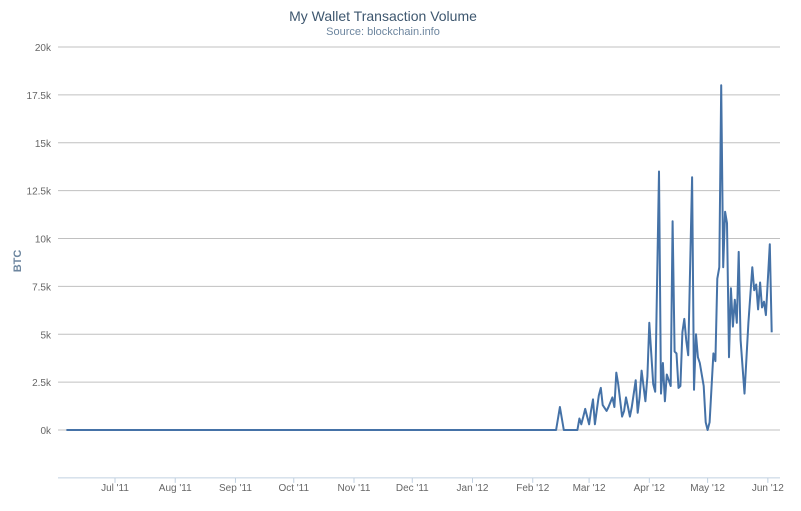 This screenshot has width=801, height=511. What do you see at coordinates (18, 261) in the screenshot?
I see `y-axis-label: BTC` at bounding box center [18, 261].